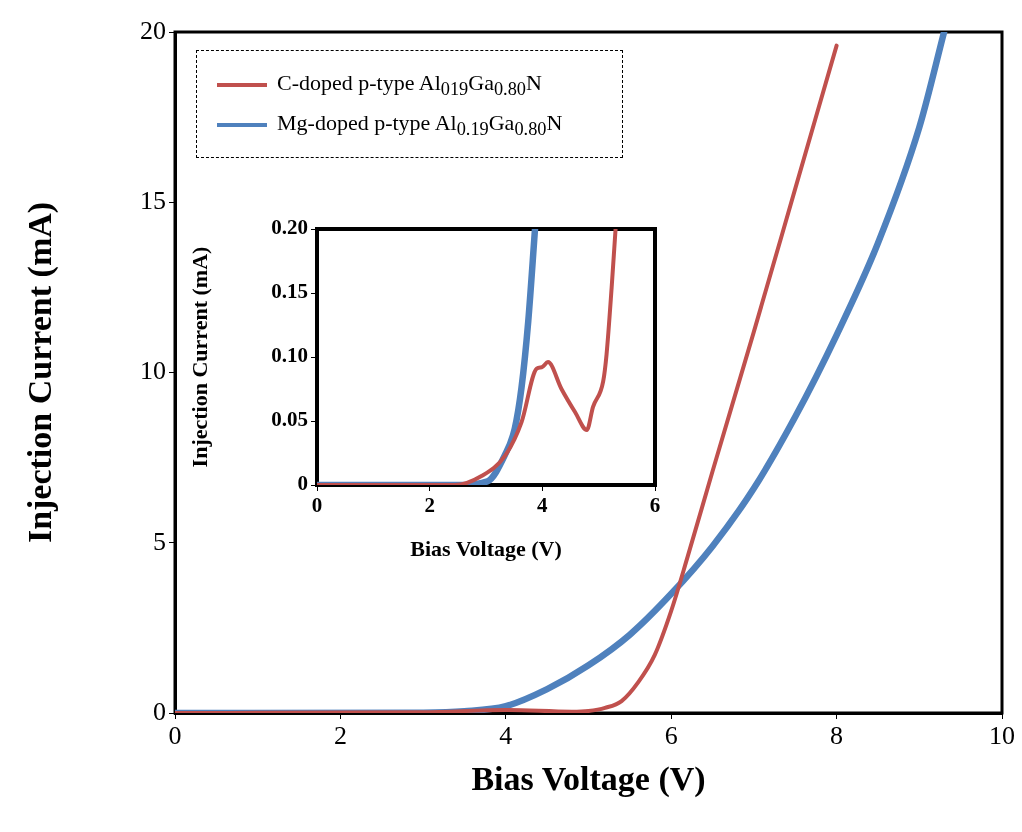  I want to click on legend-label: Mg-doped p-type Al$_{0.19}$Ga$_{0.80}$N, so click(420, 125).